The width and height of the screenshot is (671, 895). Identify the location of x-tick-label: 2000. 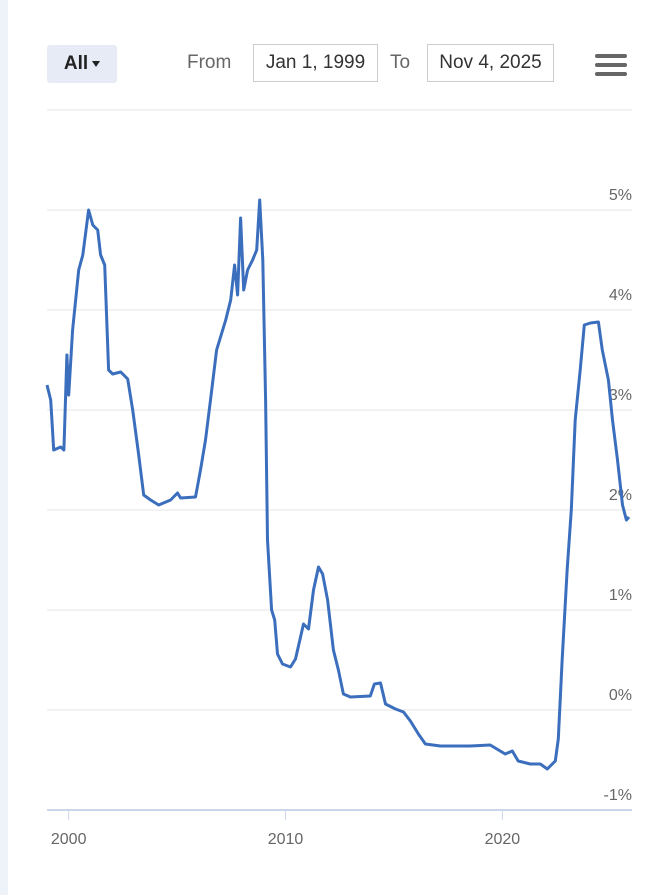
(69, 839).